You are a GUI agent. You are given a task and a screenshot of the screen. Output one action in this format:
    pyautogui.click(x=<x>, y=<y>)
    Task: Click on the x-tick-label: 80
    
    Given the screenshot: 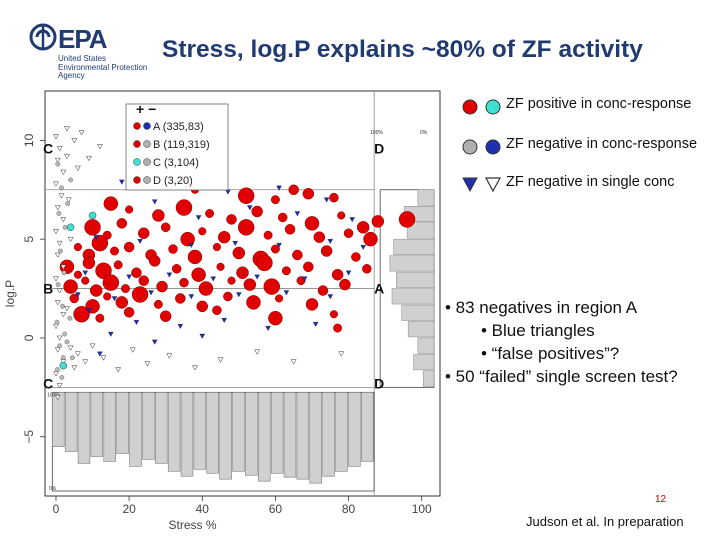 What is the action you would take?
    pyautogui.click(x=349, y=509)
    